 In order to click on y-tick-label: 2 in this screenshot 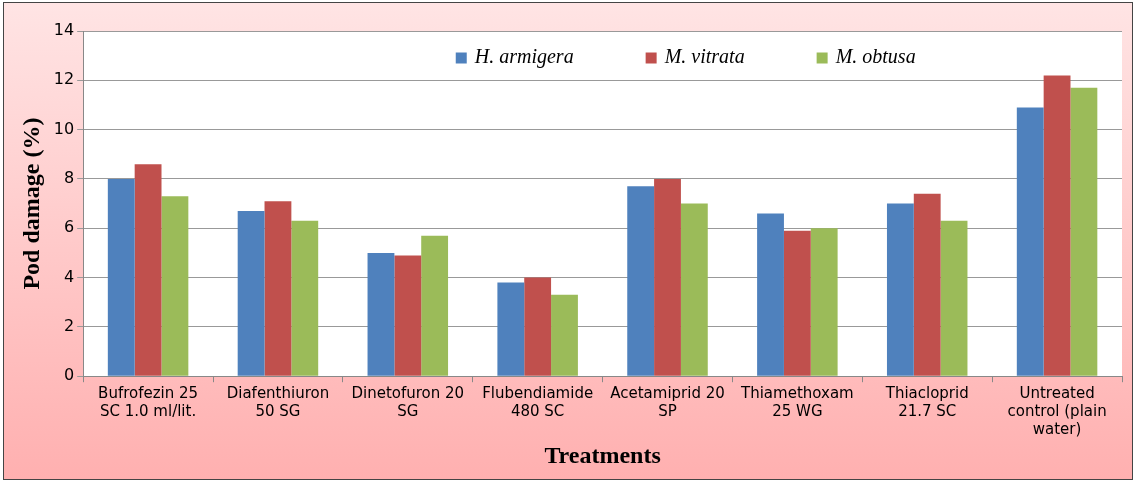, I will do `click(69, 326)`.